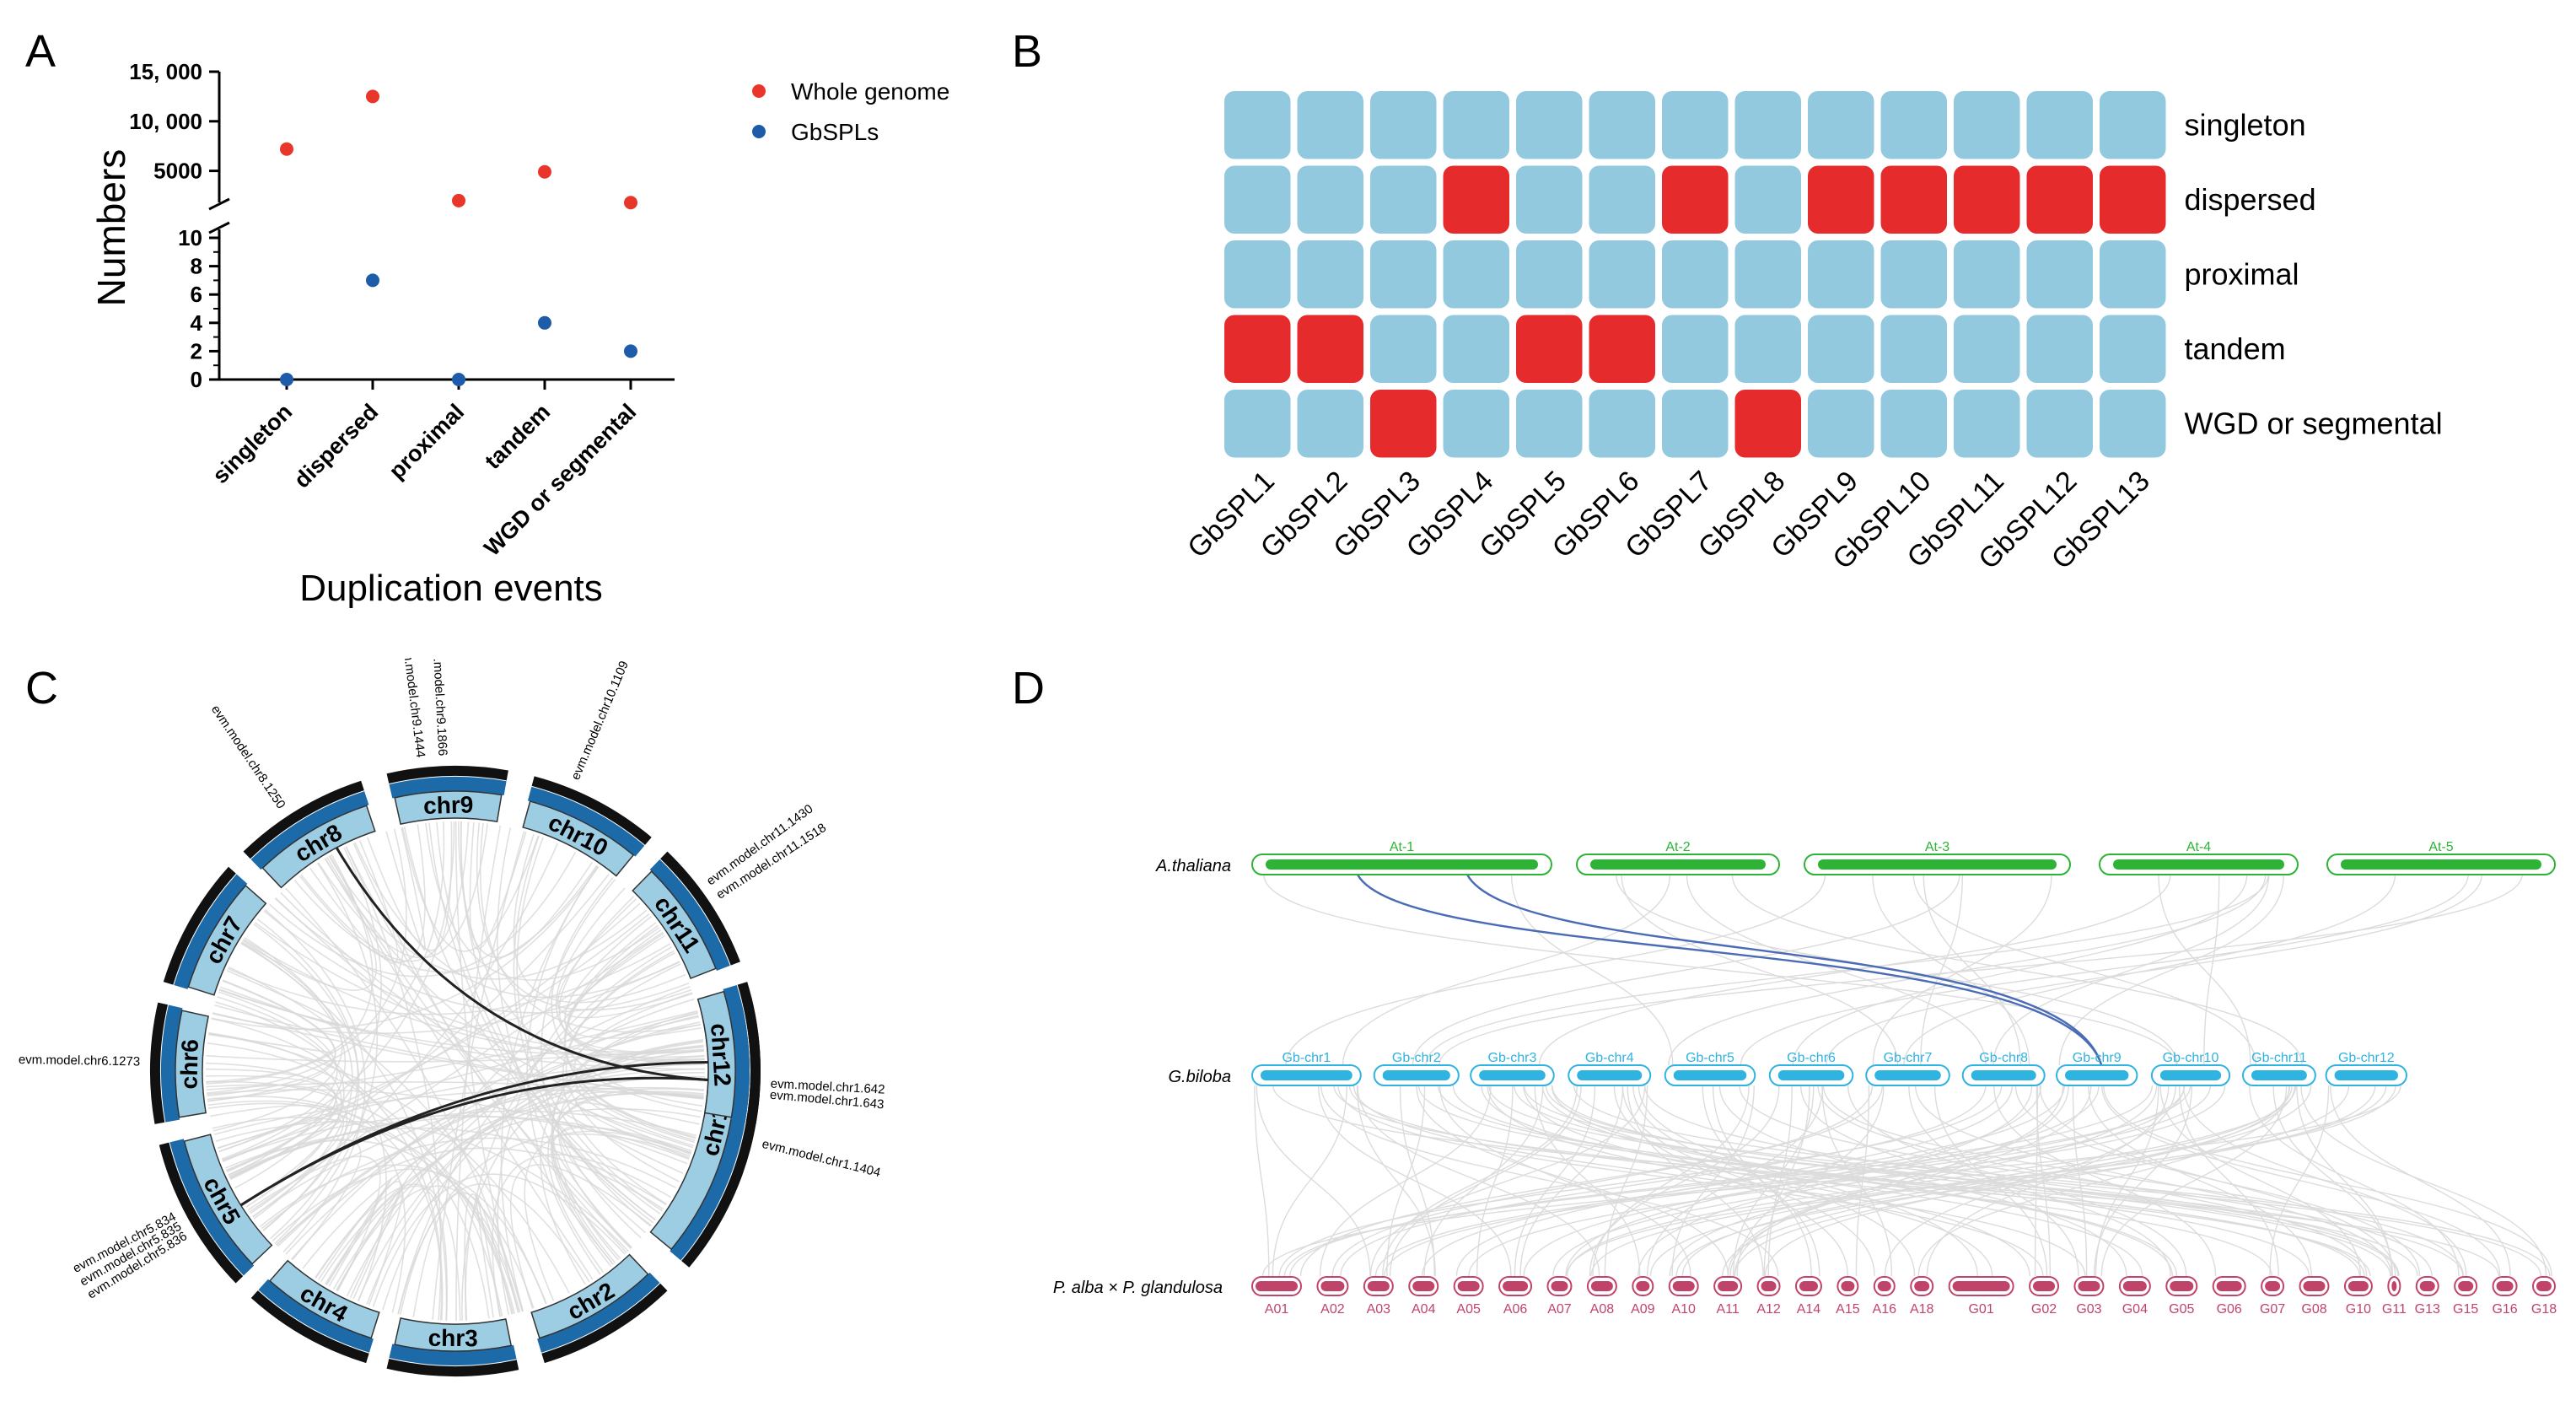  Describe the element at coordinates (196, 351) in the screenshot. I see `y-tick-label: 2` at that location.